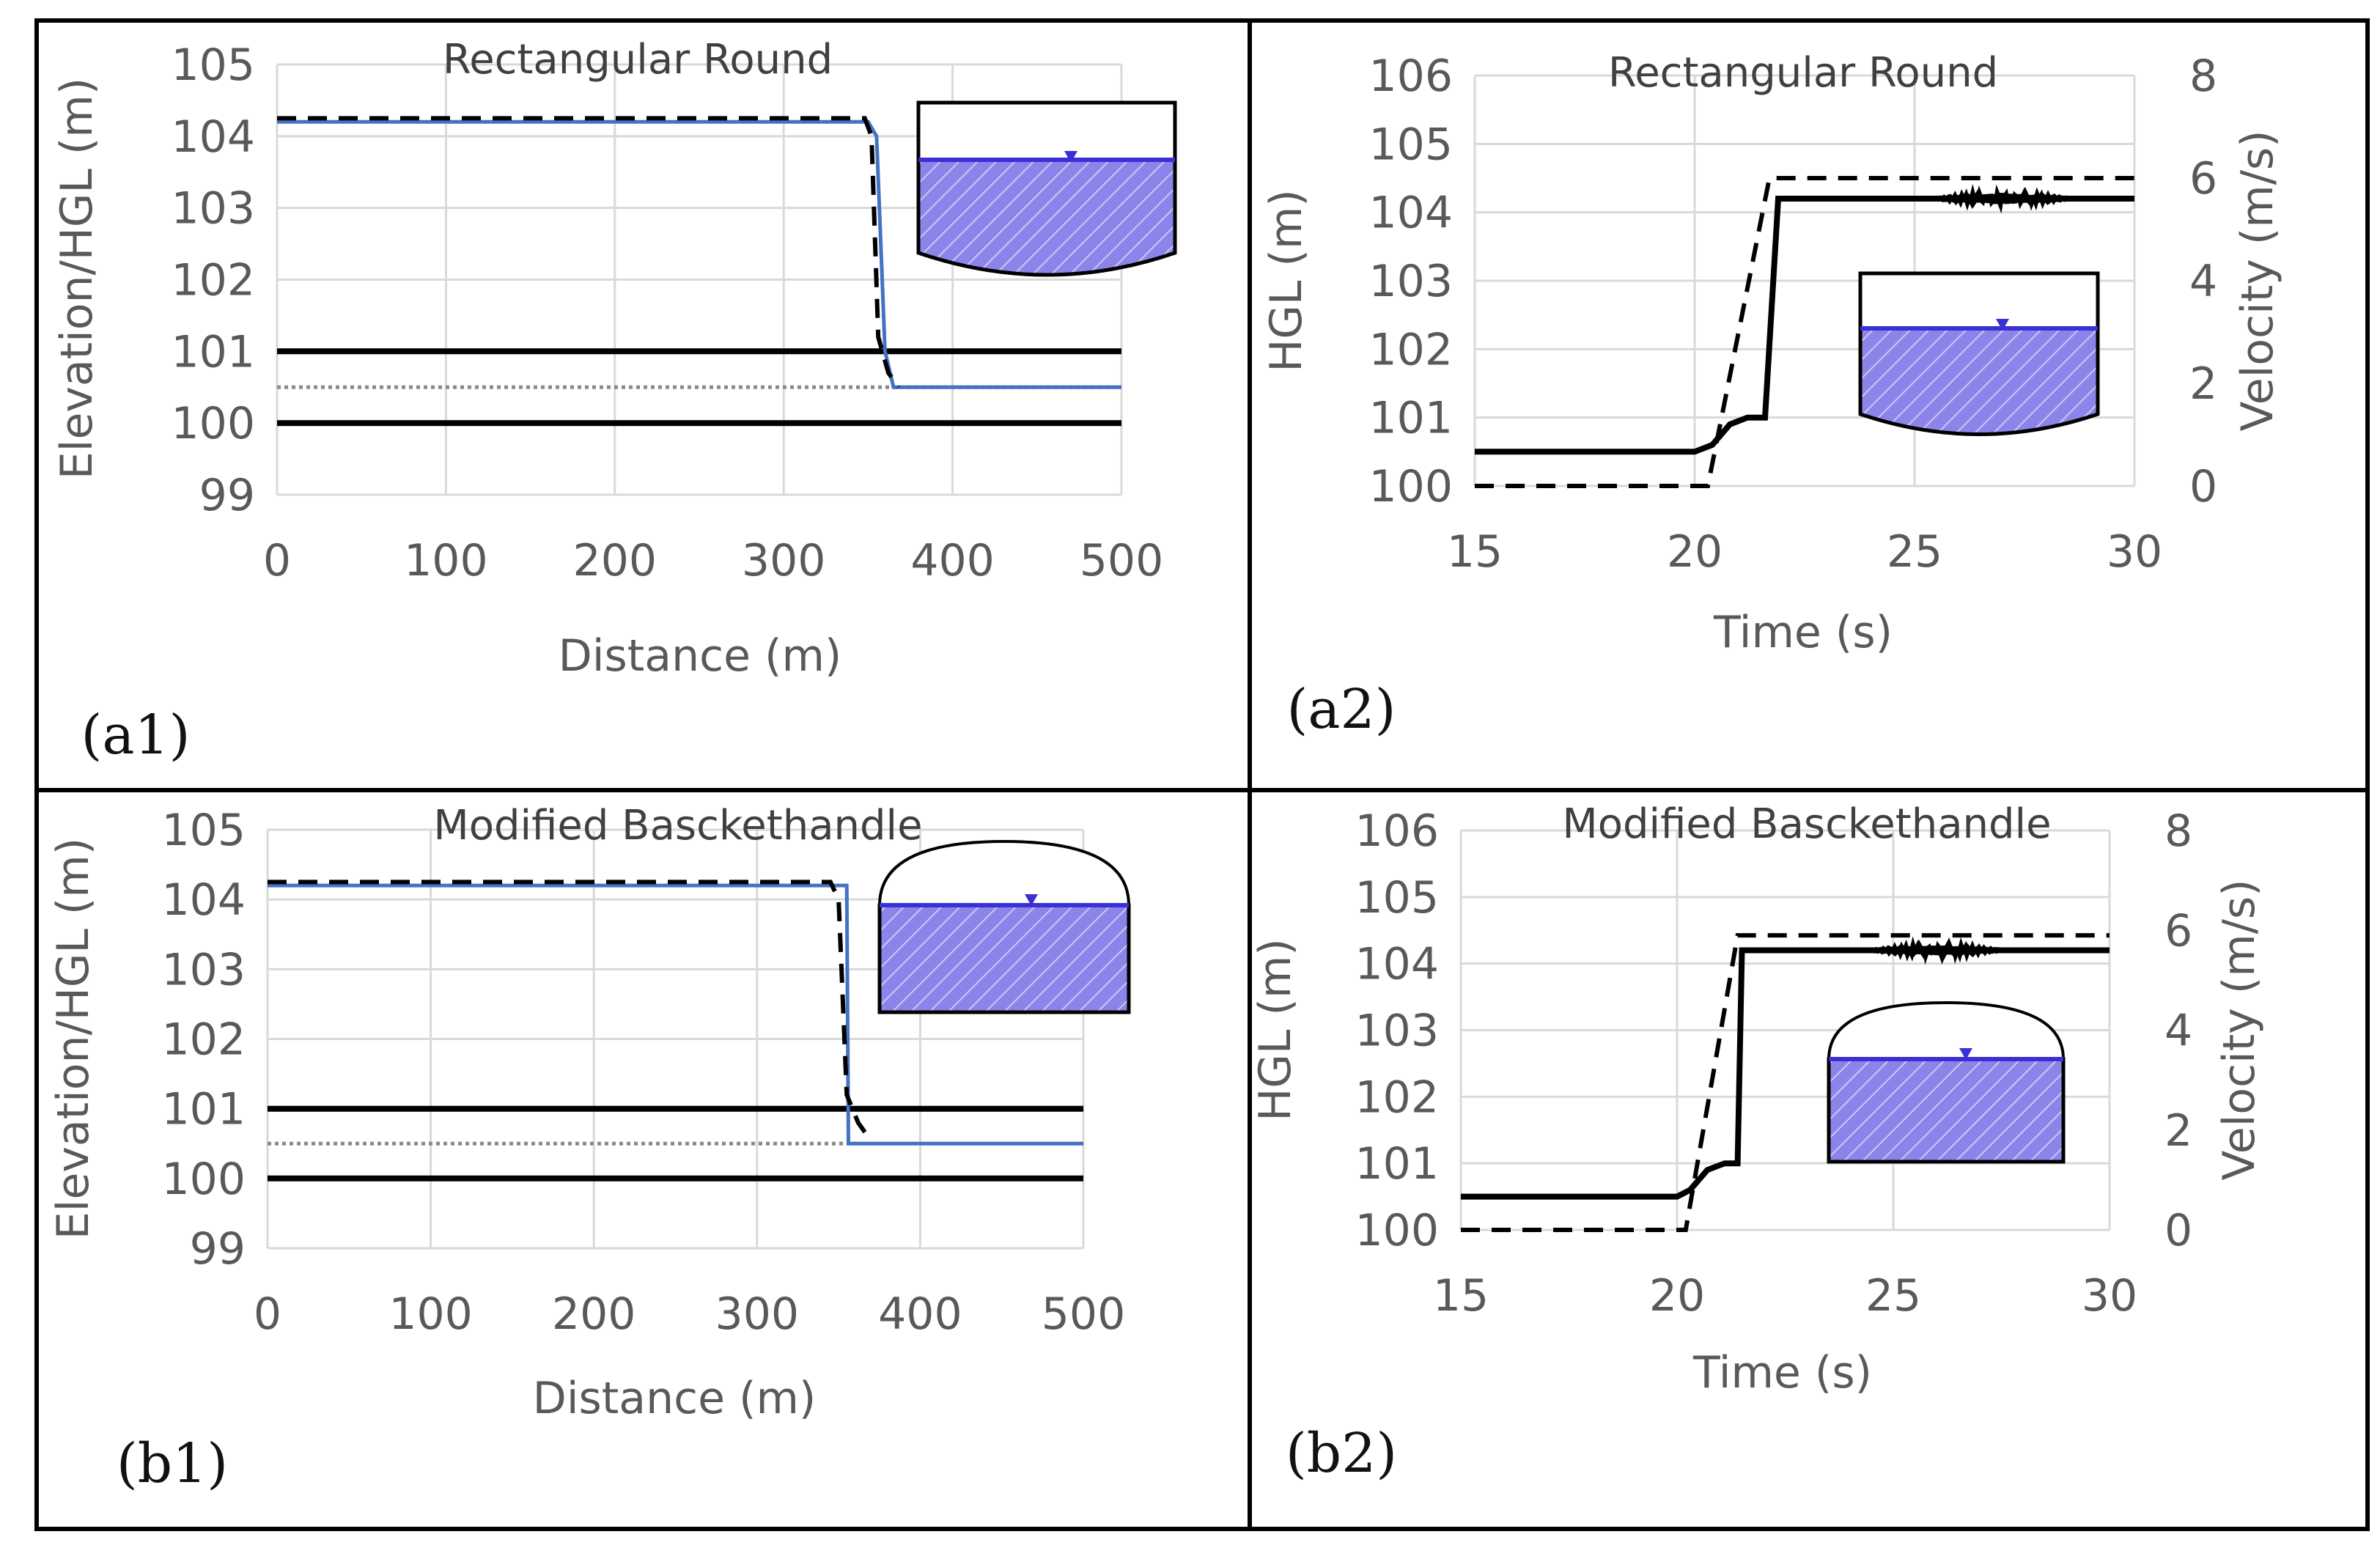  Describe the element at coordinates (1979, 353) in the screenshot. I see `cross-section-rectangular-round-a2` at that location.